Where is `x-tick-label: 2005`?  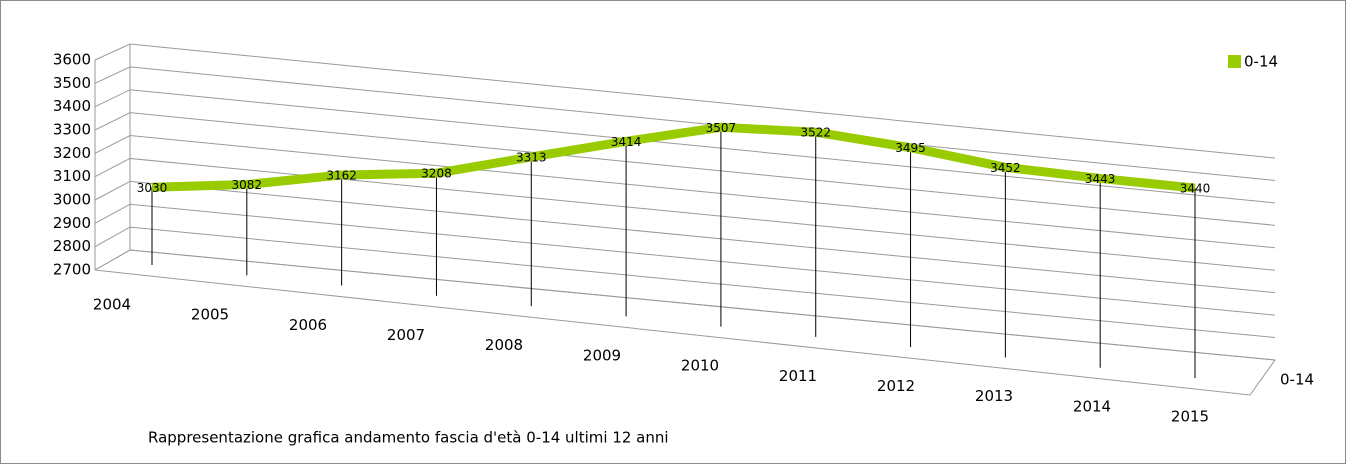
x-tick-label: 2005 is located at coordinates (210, 315).